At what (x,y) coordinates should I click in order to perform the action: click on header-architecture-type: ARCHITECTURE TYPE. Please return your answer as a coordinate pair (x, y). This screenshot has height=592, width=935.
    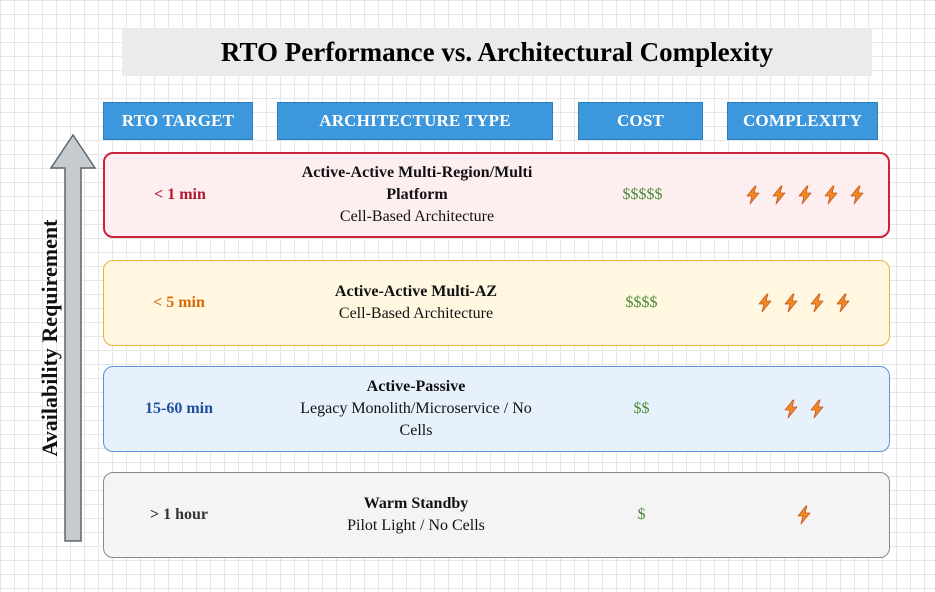
    Looking at the image, I should click on (415, 121).